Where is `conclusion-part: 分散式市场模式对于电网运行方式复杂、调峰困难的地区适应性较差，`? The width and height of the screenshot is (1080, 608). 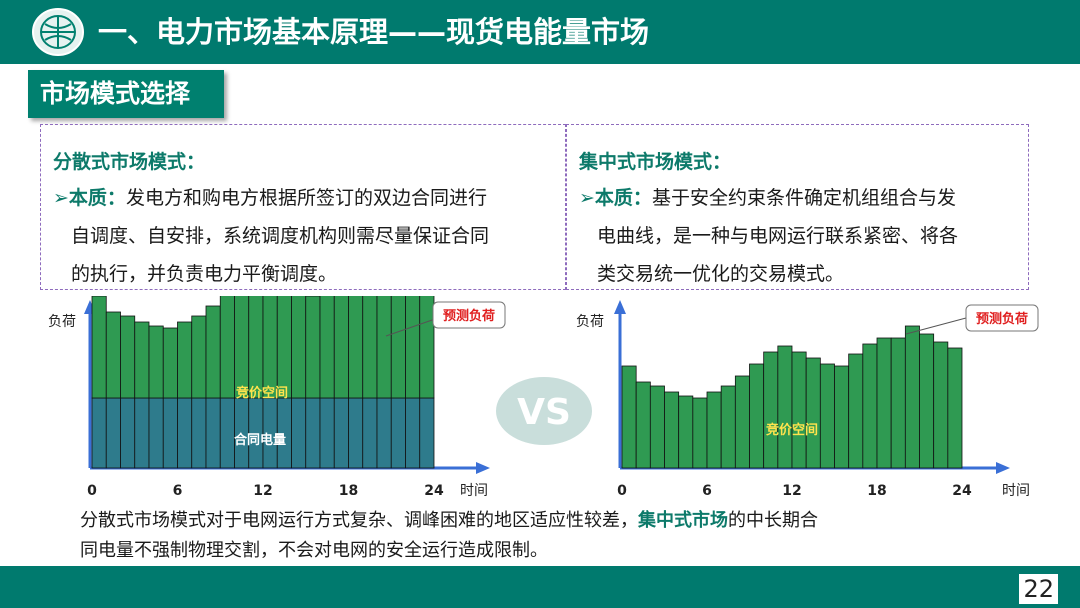 conclusion-part: 分散式市场模式对于电网运行方式复杂、调峰困难的地区适应性较差， is located at coordinates (359, 520).